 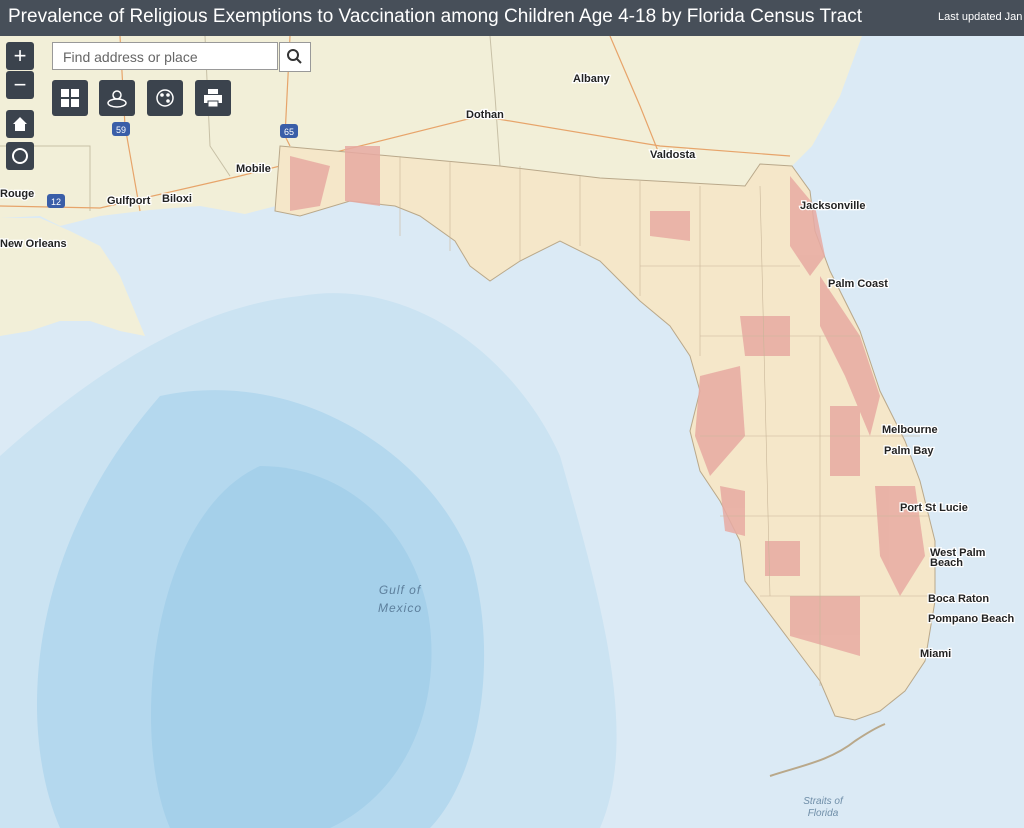 What do you see at coordinates (253, 169) in the screenshot?
I see `city-label: Mobile` at bounding box center [253, 169].